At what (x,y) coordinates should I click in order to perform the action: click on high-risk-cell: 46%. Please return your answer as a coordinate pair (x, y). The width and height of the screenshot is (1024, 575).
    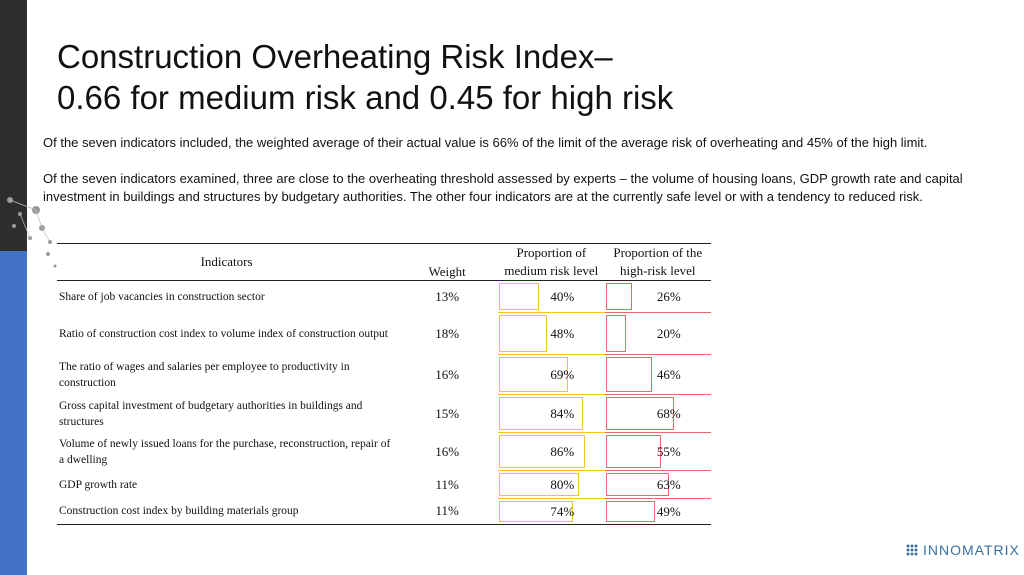
    Looking at the image, I should click on (657, 374).